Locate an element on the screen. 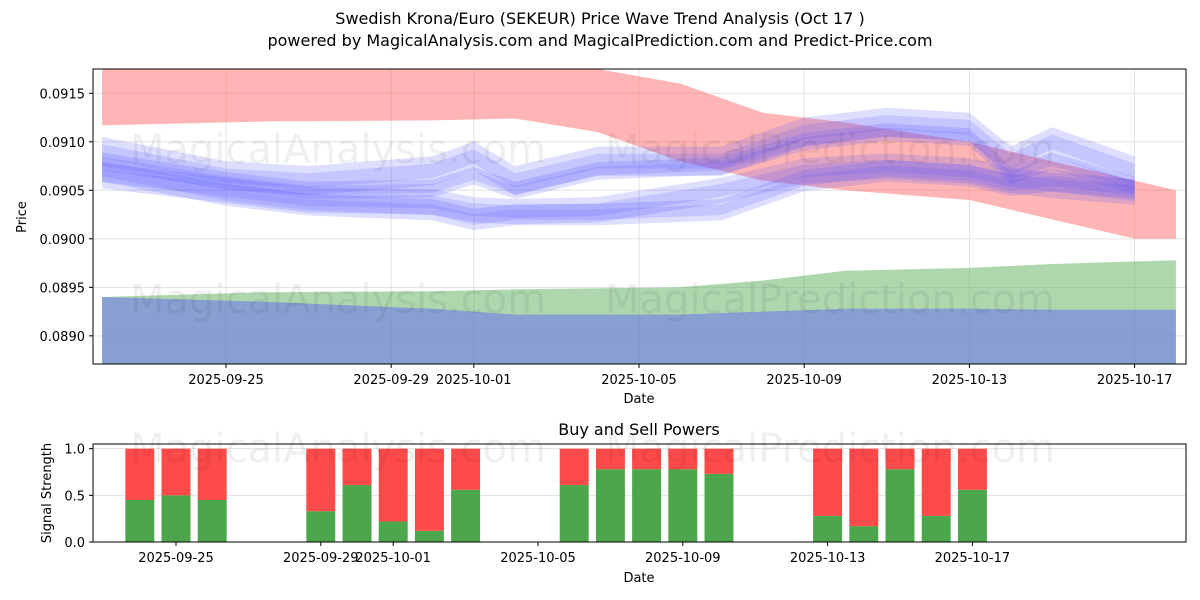 Image resolution: width=1200 pixels, height=600 pixels. y-tick-label: 0.0915 is located at coordinates (63, 94).